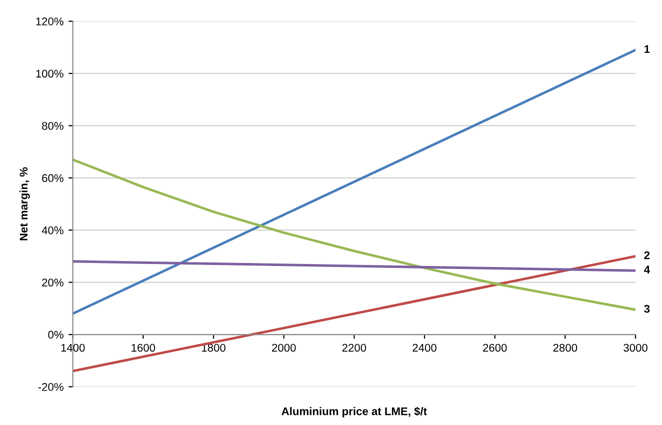 This screenshot has height=425, width=662. What do you see at coordinates (354, 412) in the screenshot?
I see `x-axis-title: Aluminium price at LME, $/t` at bounding box center [354, 412].